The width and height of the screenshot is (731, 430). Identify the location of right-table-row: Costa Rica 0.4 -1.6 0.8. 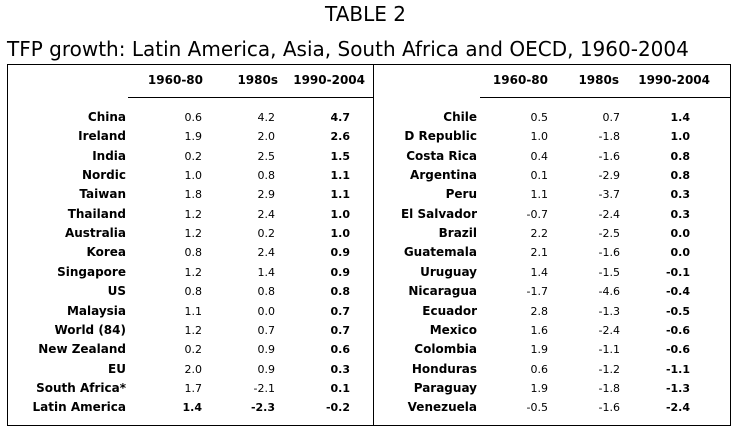
(365, 156).